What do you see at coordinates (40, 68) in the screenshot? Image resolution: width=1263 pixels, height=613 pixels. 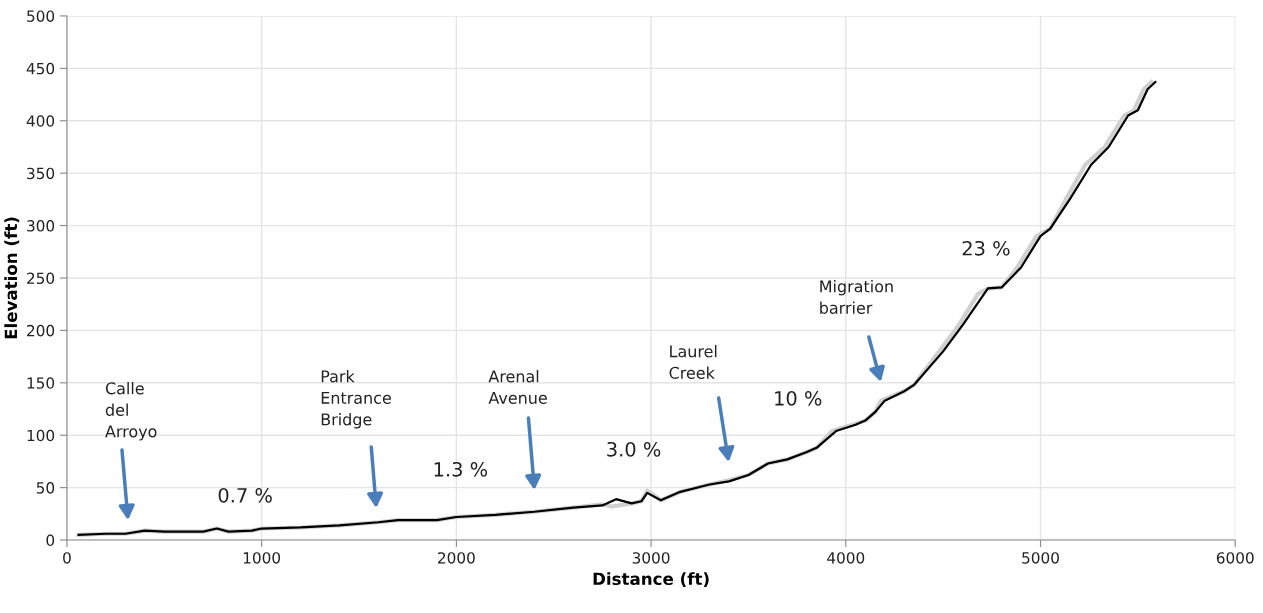 I see `y-tick-label: 450` at bounding box center [40, 68].